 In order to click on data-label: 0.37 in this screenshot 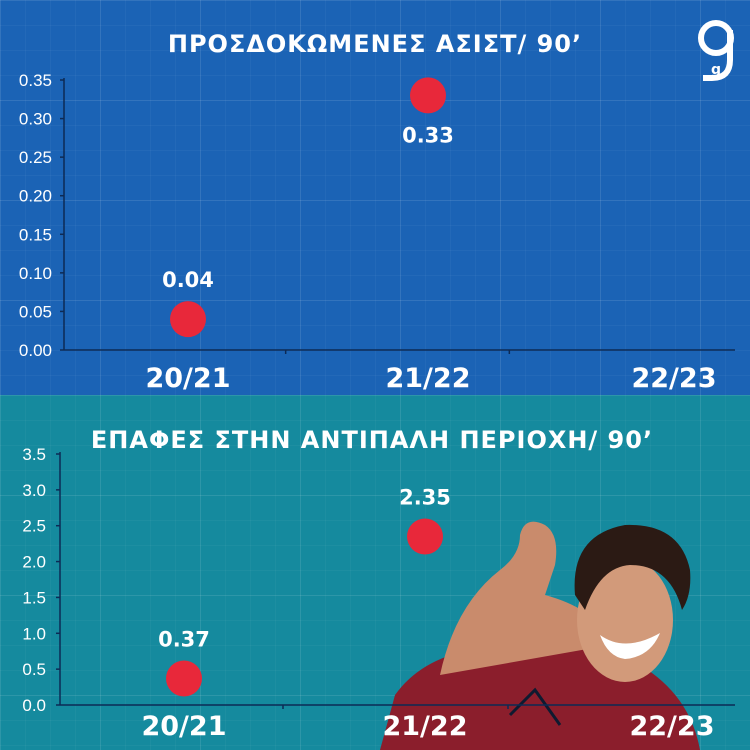, I will do `click(184, 639)`.